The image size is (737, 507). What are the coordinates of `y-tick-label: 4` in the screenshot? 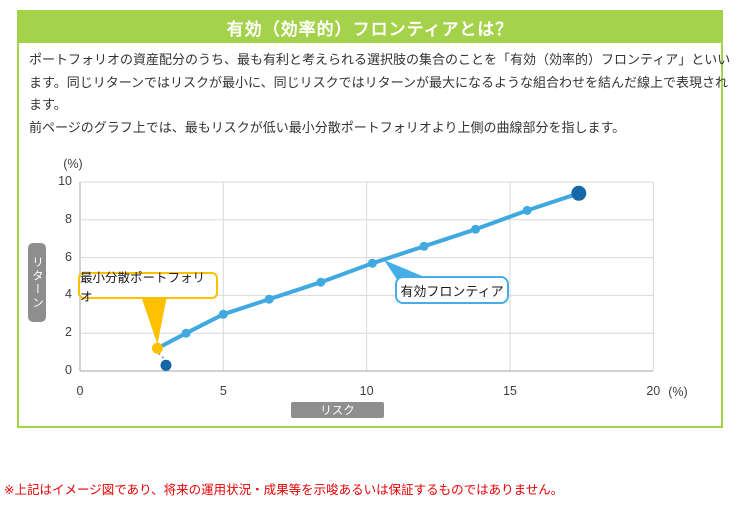 It's located at (68, 294).